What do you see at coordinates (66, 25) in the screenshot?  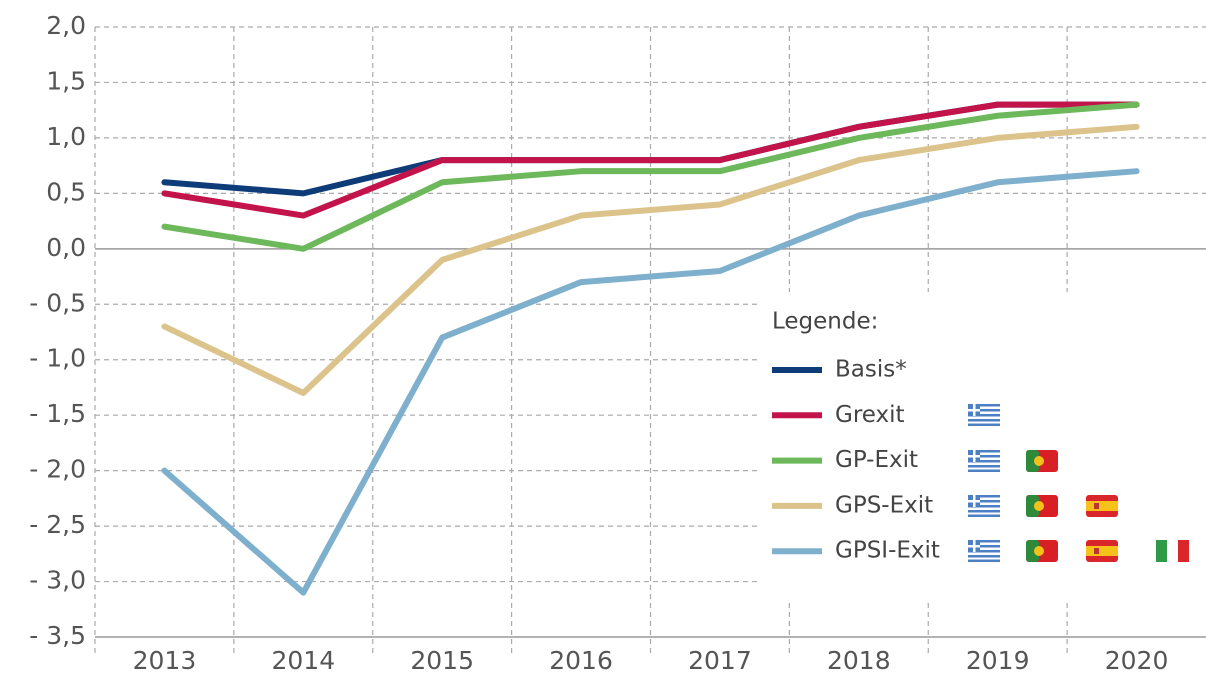 I see `y-tick-label: 2,0` at bounding box center [66, 25].